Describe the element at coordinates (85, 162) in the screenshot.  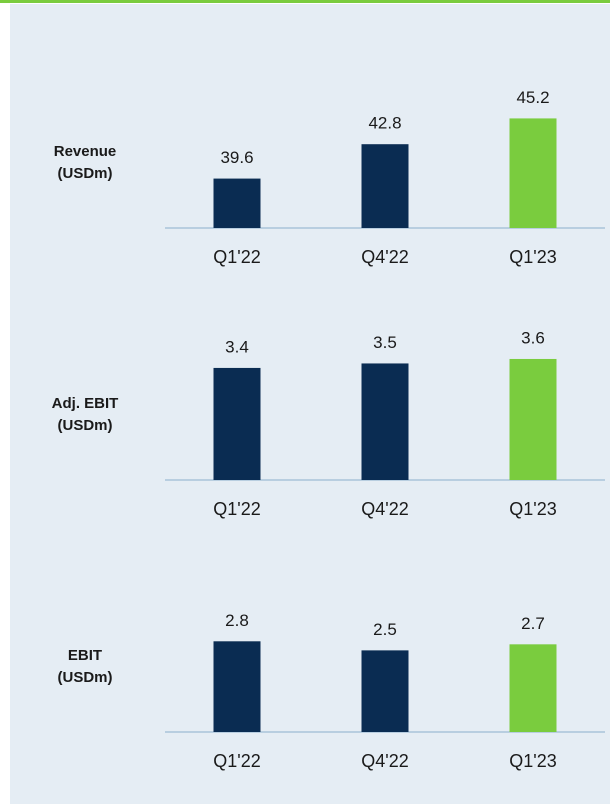
I see `chart-label: Revenue (USDm)` at that location.